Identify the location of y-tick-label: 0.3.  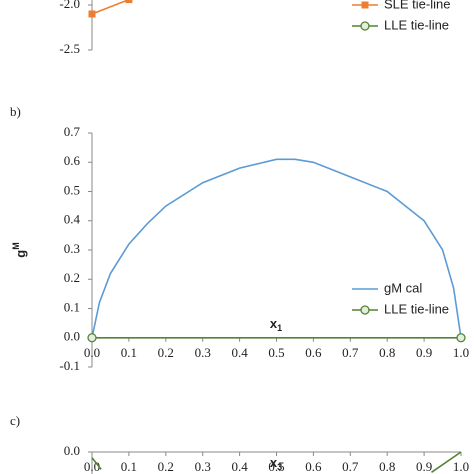
(72, 248).